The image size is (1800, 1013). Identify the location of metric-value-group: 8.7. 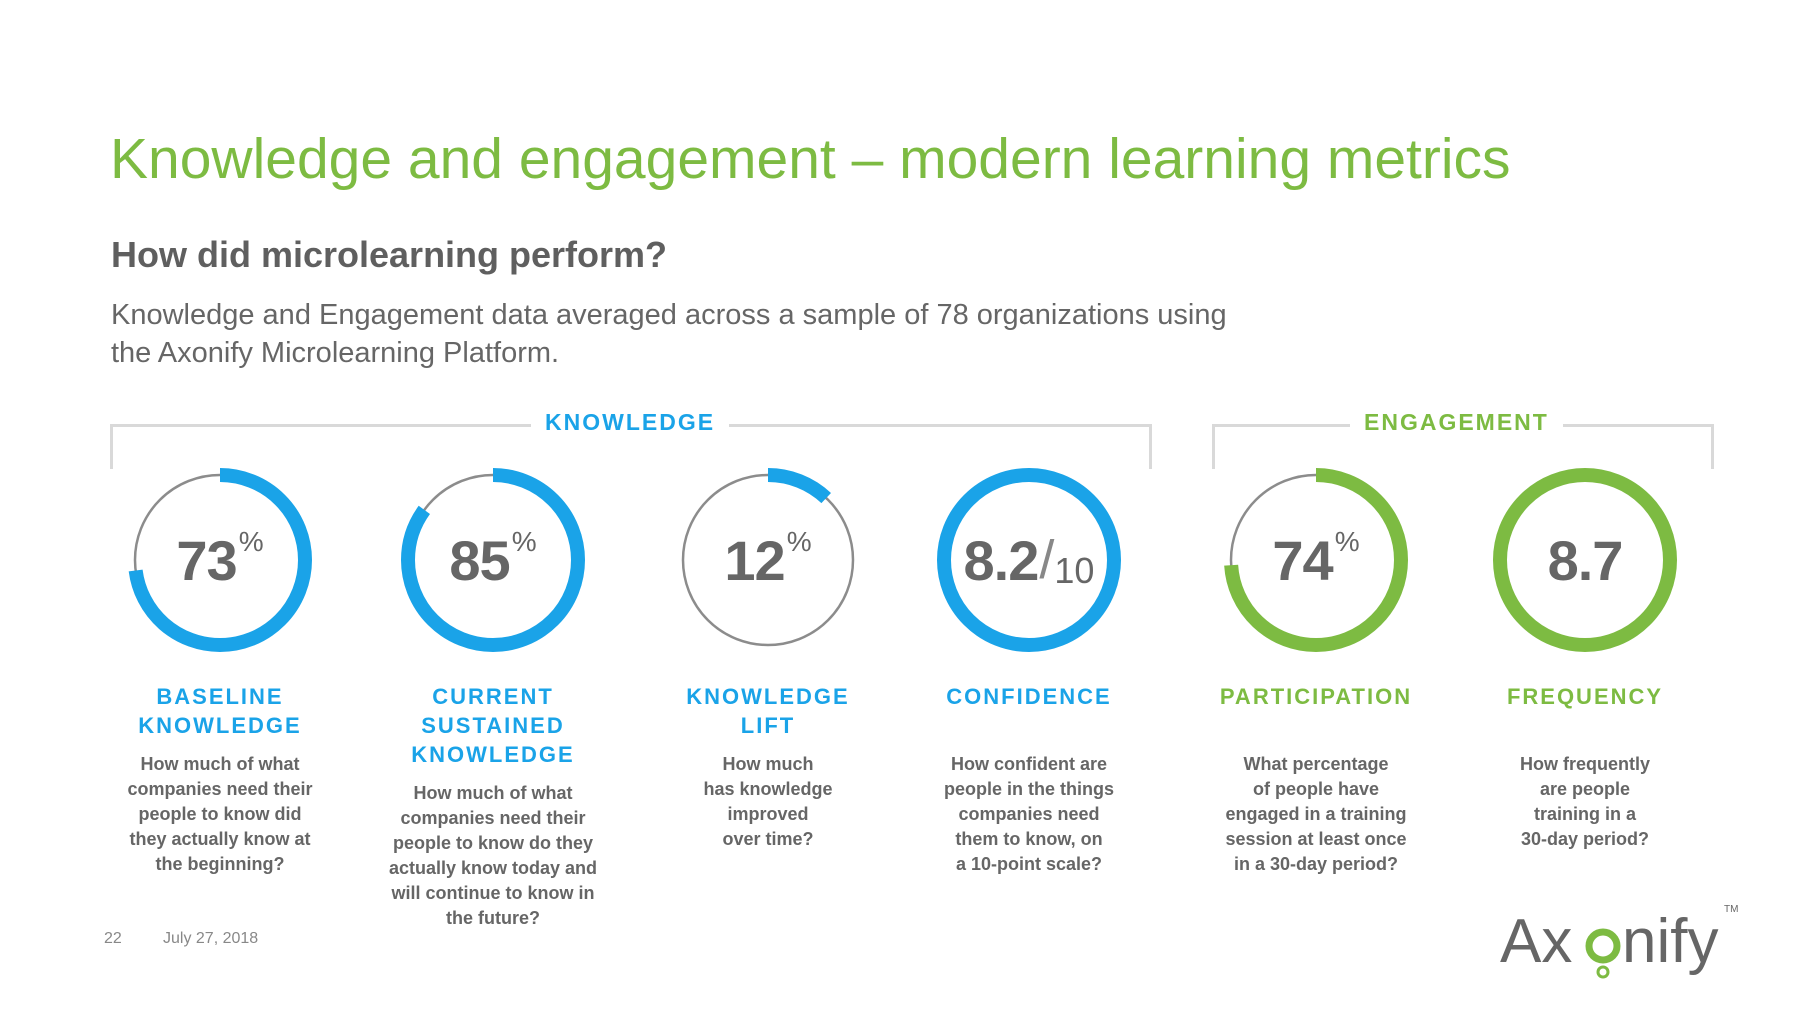
(1585, 560).